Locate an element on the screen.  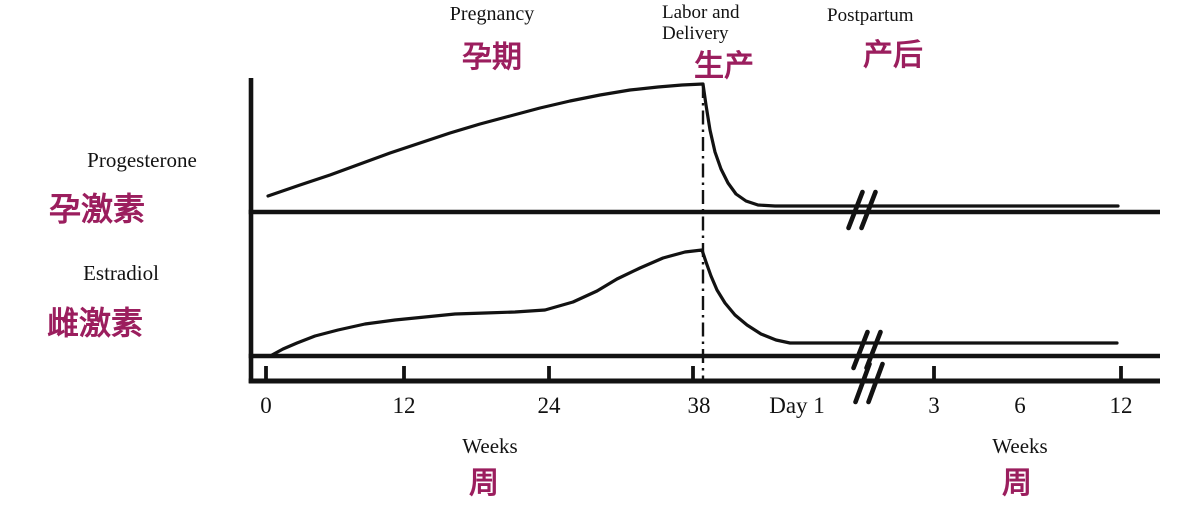
phase-pregnancy-label-en: Pregnancy is located at coordinates (492, 14).